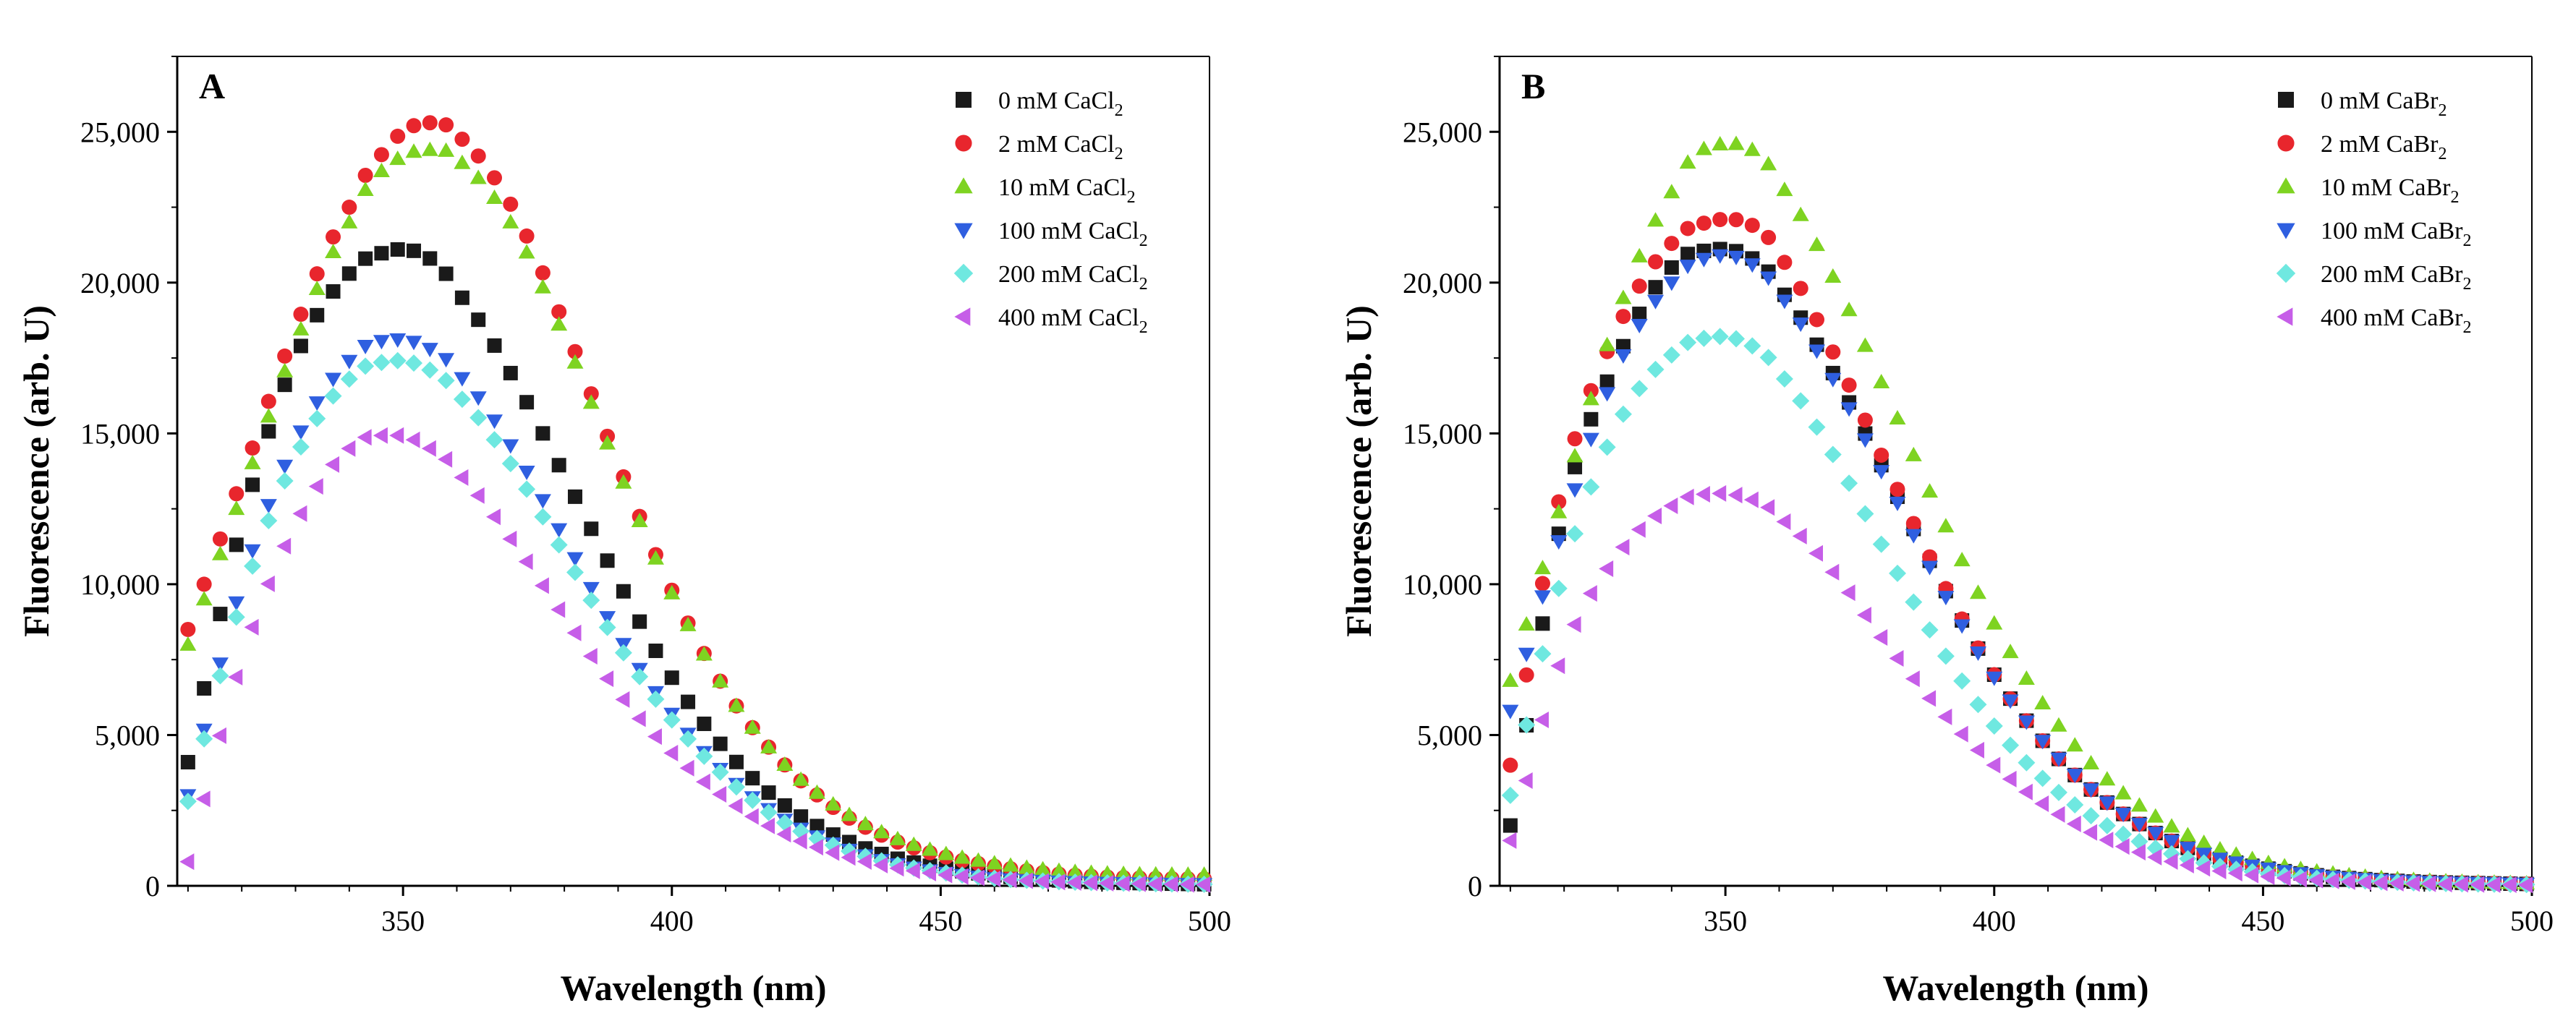 This screenshot has width=2576, height=1029. Describe the element at coordinates (2380, 100) in the screenshot. I see `legend-entry-label: 0 mM CaBr` at that location.